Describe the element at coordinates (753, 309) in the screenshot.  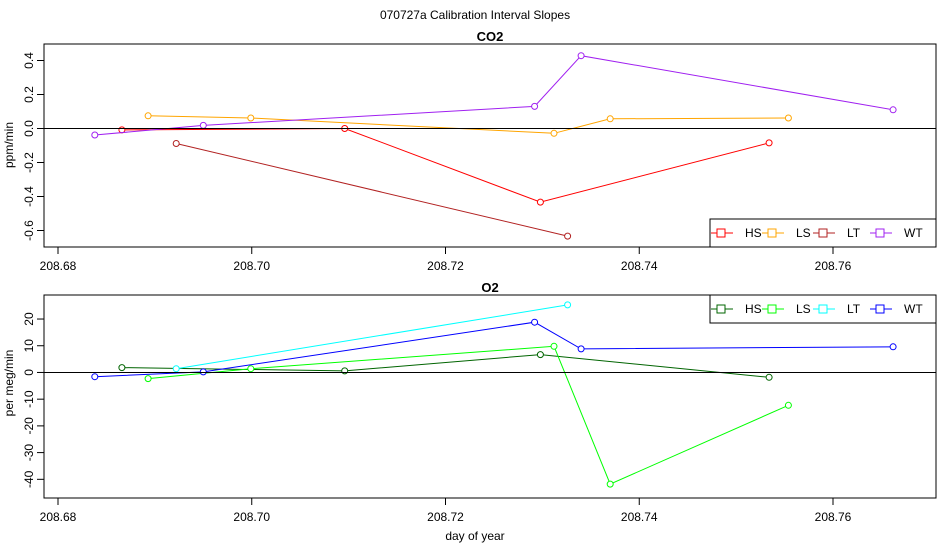
I see `o2-legend-hs-label: HS` at that location.